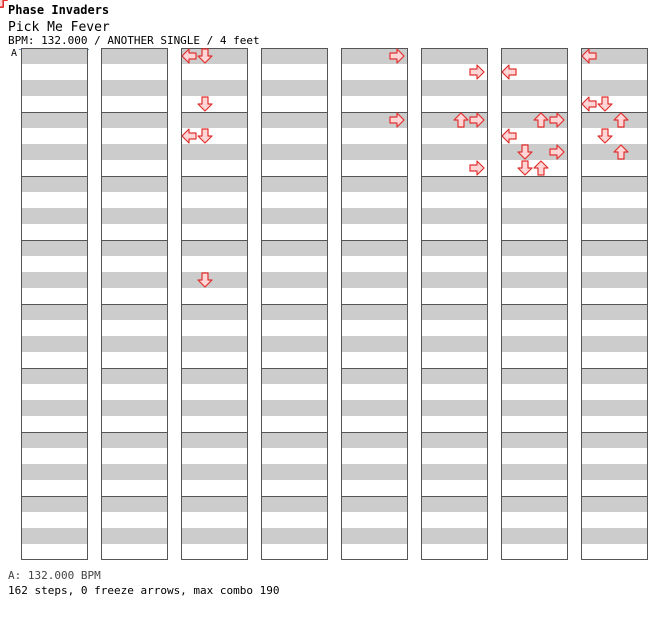  I want to click on song-artist: Phase Invaders, so click(59, 10).